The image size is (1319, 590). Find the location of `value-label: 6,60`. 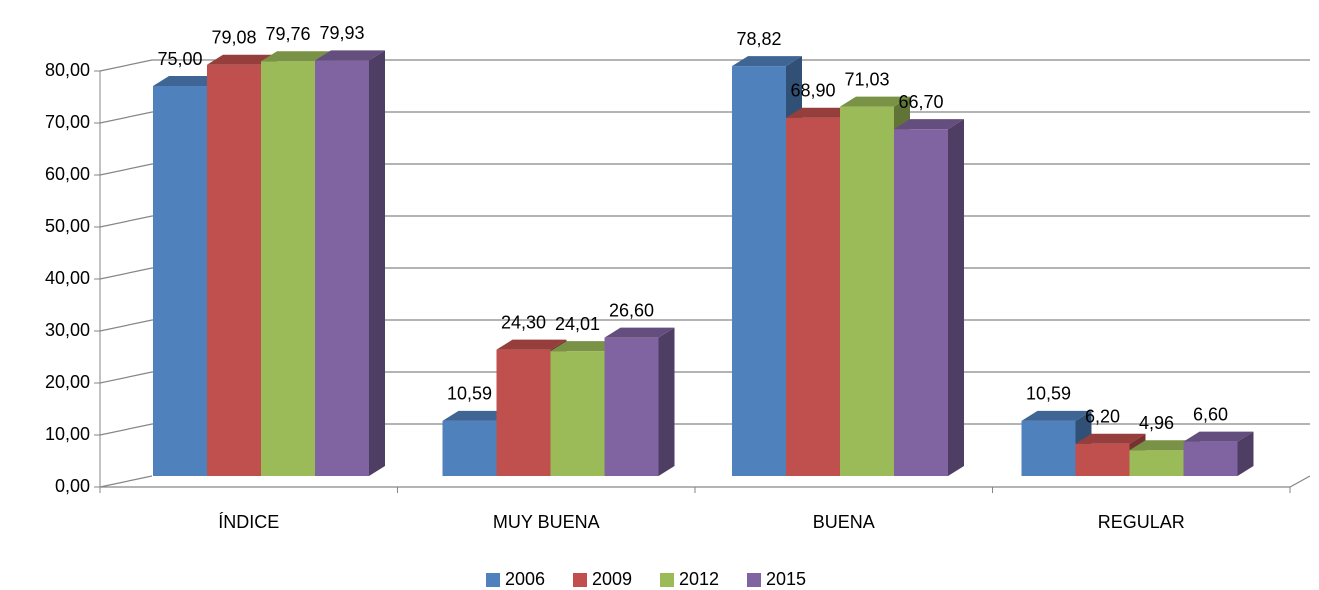

value-label: 6,60 is located at coordinates (1210, 414).